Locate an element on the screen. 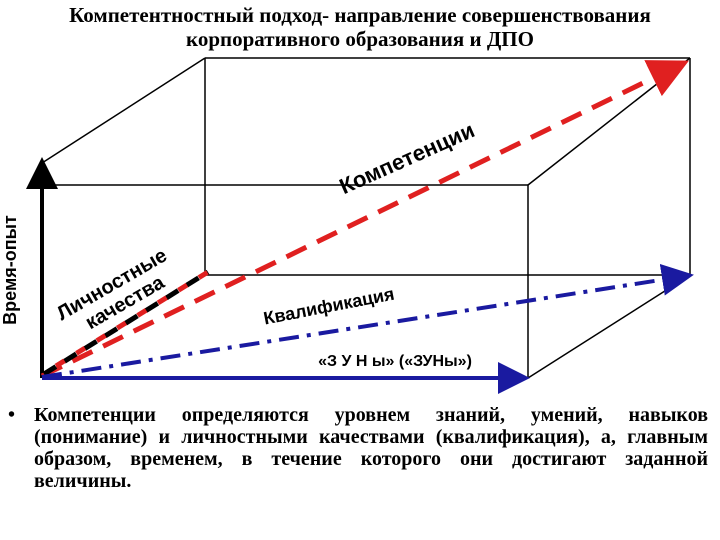  competencies-label: Компетенции is located at coordinates (407, 158).